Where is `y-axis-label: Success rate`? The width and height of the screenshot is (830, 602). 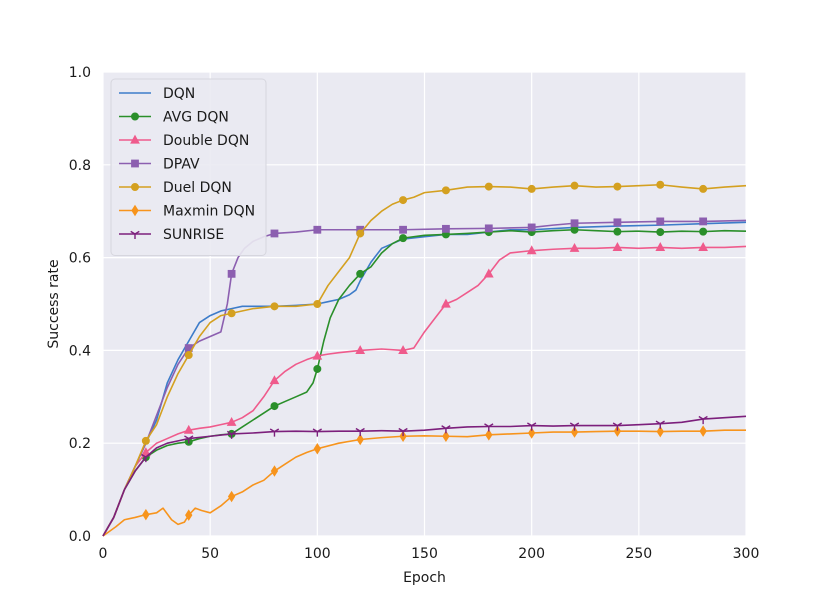 y-axis-label: Success rate is located at coordinates (54, 303).